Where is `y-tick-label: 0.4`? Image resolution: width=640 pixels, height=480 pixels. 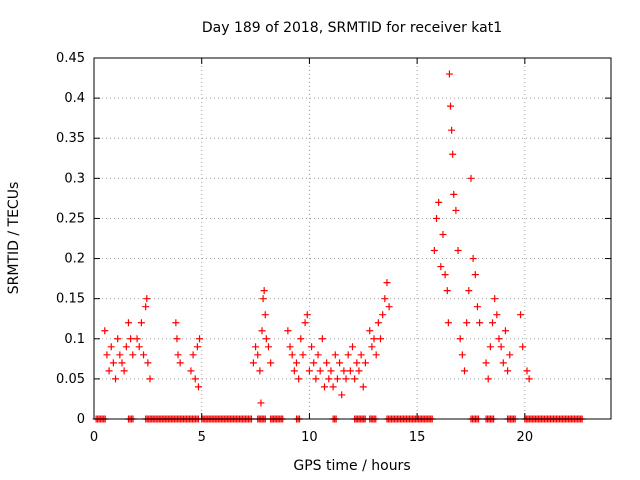
y-tick-label: 0.4 is located at coordinates (74, 98).